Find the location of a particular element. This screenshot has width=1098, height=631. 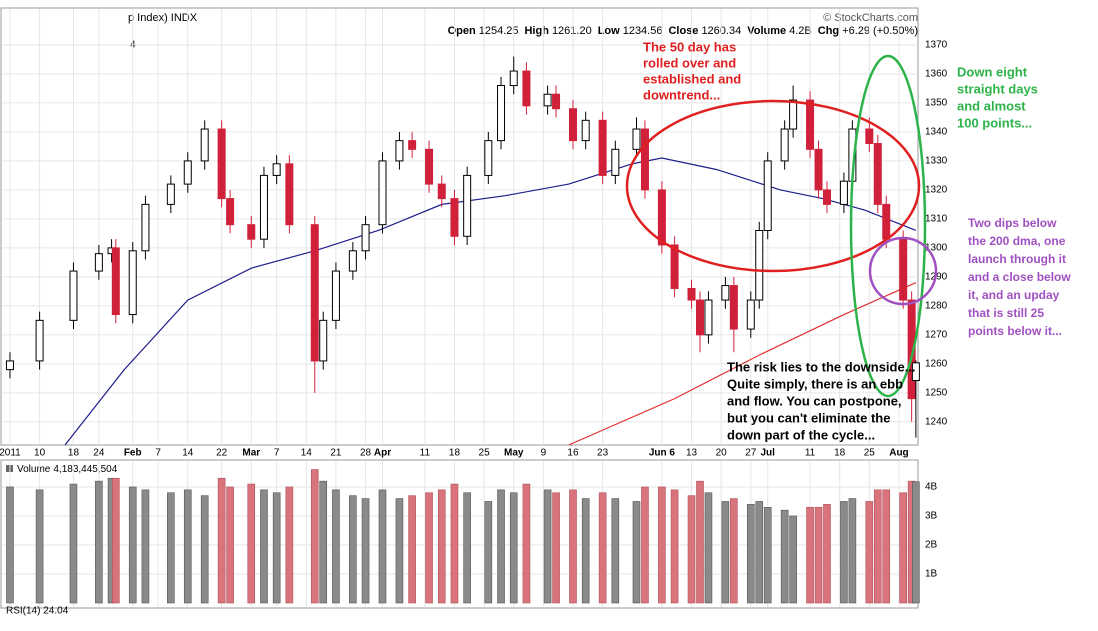

annotation-line: and a close below is located at coordinates (1019, 277).